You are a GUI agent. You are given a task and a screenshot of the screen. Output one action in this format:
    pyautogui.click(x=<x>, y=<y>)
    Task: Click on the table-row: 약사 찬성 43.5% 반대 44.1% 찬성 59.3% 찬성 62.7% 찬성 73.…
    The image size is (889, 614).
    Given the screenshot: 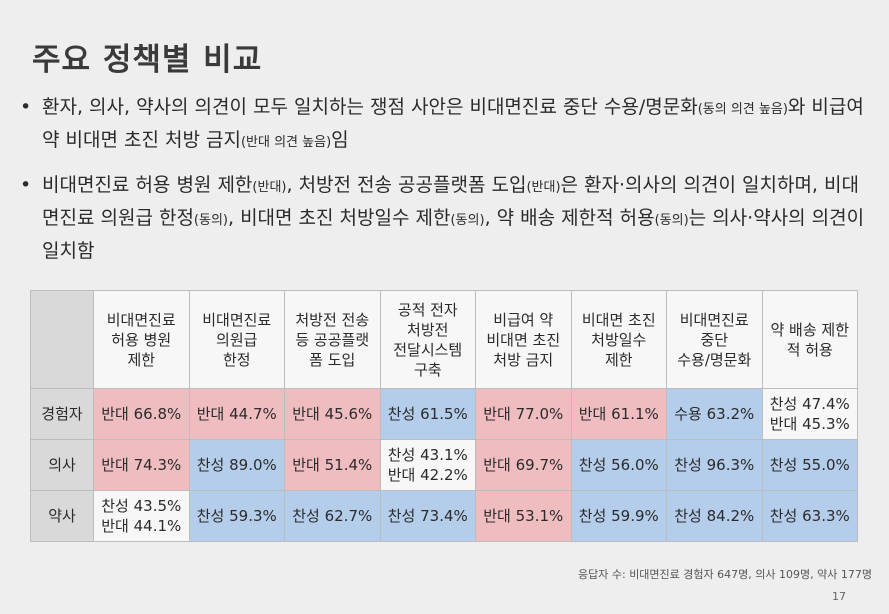 What is the action you would take?
    pyautogui.click(x=444, y=516)
    